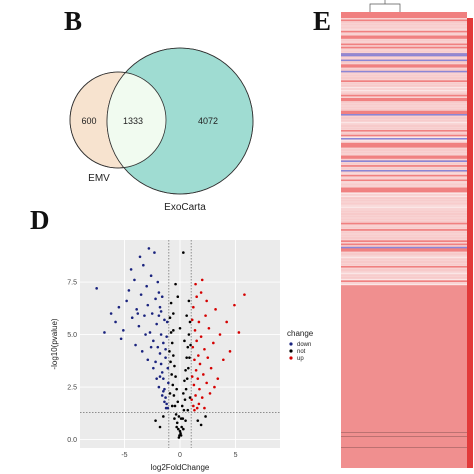  Describe the element at coordinates (72, 283) in the screenshot. I see `y-tick-label: 7.5` at that location.